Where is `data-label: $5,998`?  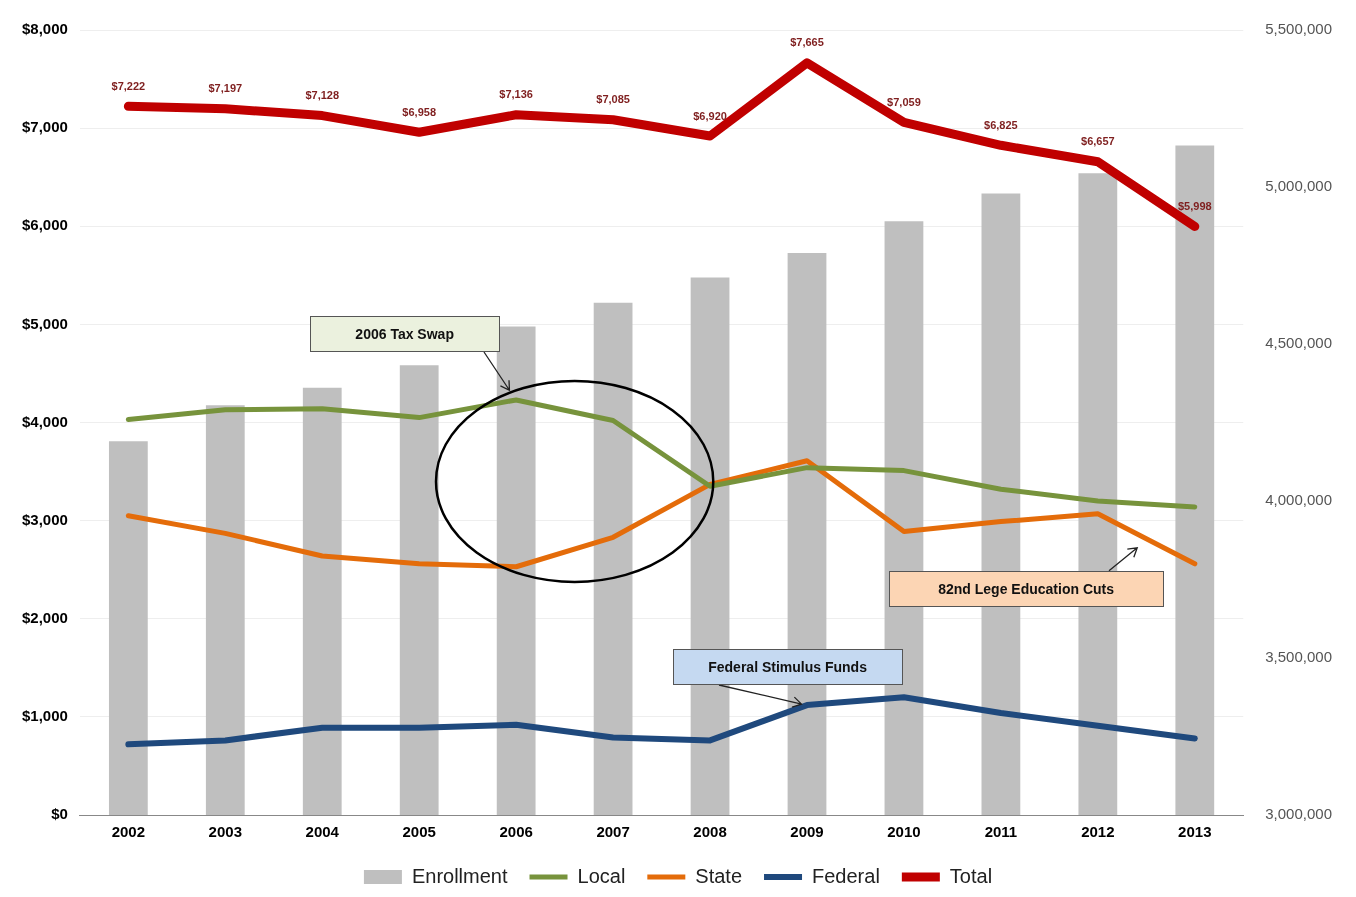
data-label: $5,998 is located at coordinates (1194, 205).